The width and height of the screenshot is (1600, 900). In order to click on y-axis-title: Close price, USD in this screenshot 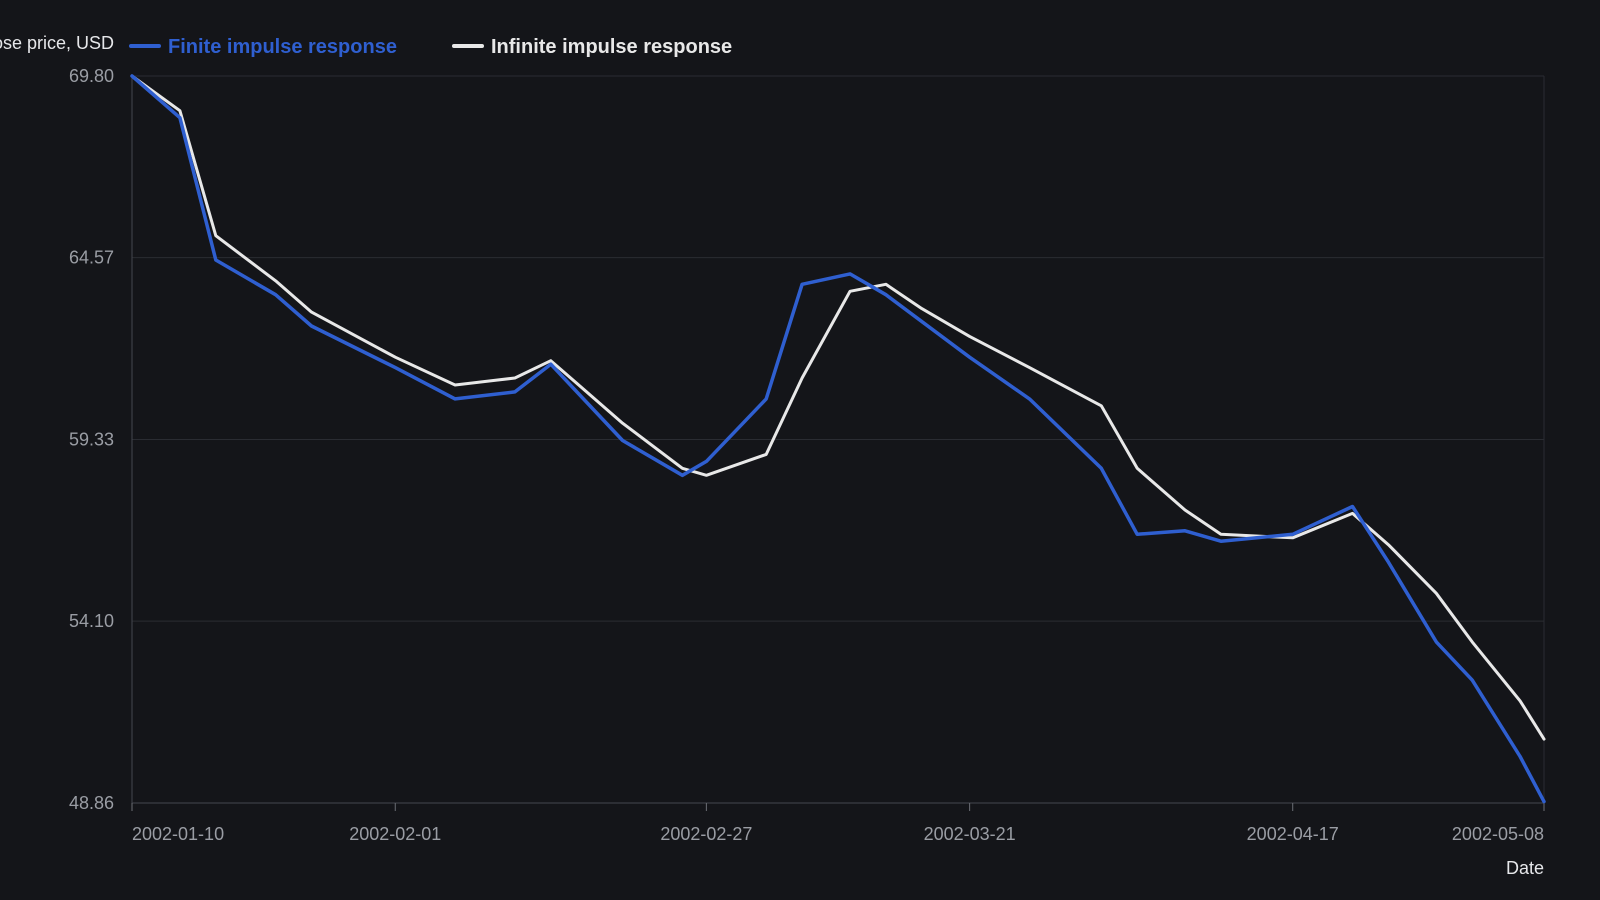, I will do `click(57, 43)`.